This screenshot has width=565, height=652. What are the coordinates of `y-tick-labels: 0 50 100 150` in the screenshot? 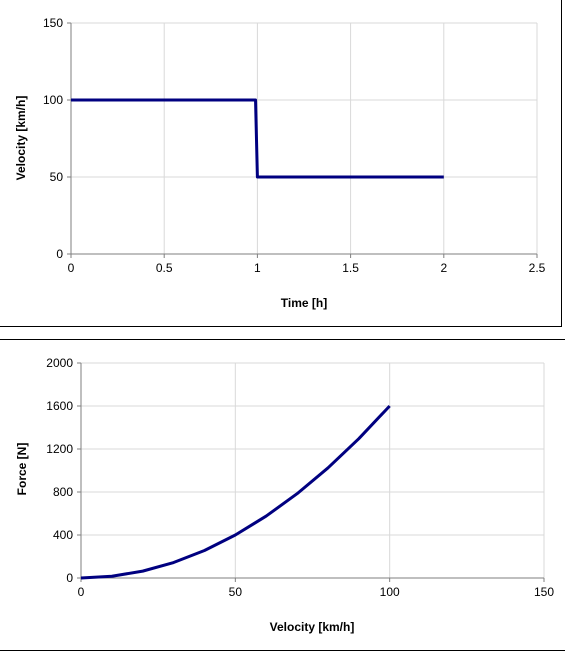 It's located at (53, 138).